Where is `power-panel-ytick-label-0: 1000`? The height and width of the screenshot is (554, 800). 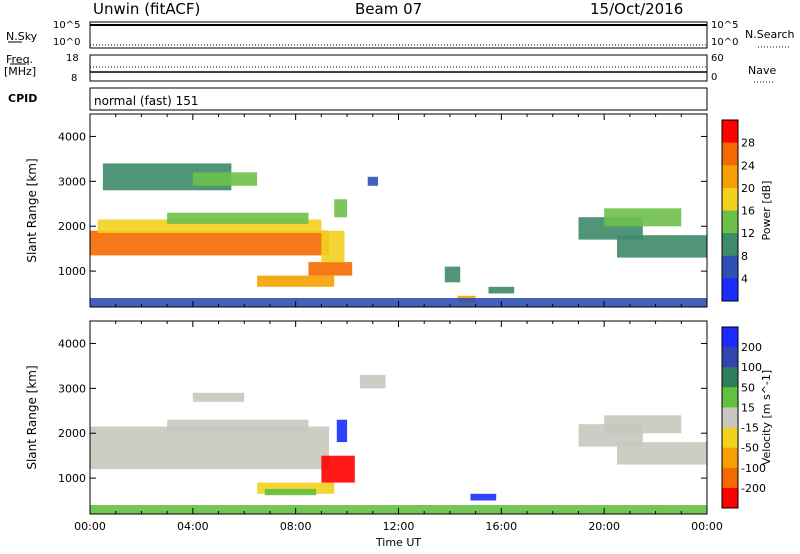 power-panel-ytick-label-0: 1000 is located at coordinates (72, 271).